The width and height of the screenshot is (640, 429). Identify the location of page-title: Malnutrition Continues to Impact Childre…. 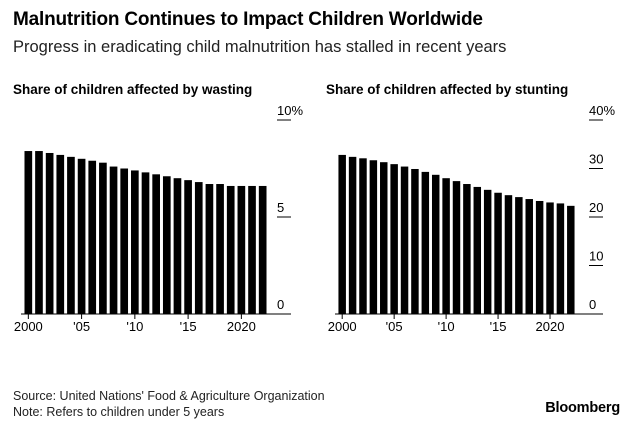
(248, 19).